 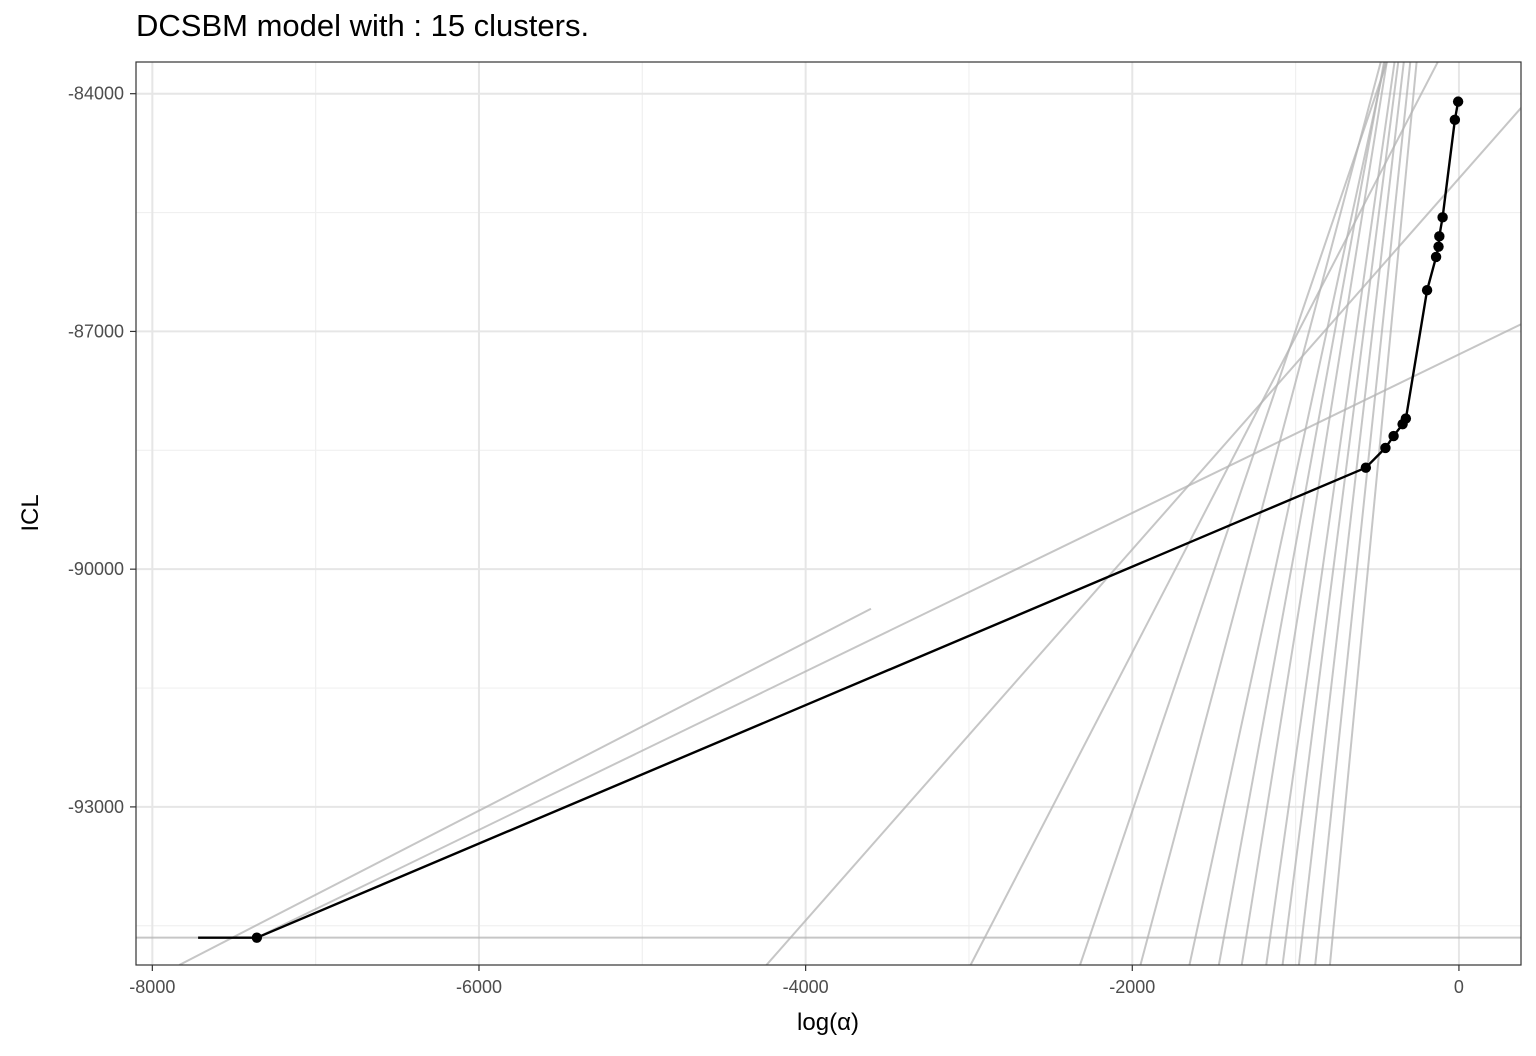 What do you see at coordinates (1459, 987) in the screenshot?
I see `x-tick-label: 0` at bounding box center [1459, 987].